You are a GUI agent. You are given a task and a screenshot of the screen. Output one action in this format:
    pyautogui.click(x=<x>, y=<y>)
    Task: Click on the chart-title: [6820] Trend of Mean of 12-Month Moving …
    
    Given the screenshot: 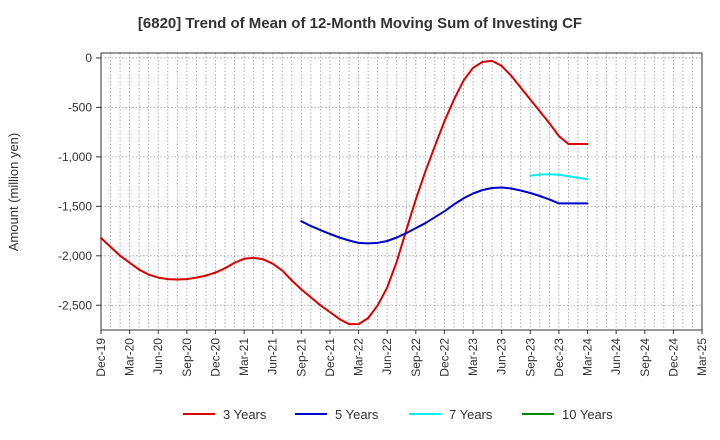 What is the action you would take?
    pyautogui.click(x=360, y=23)
    